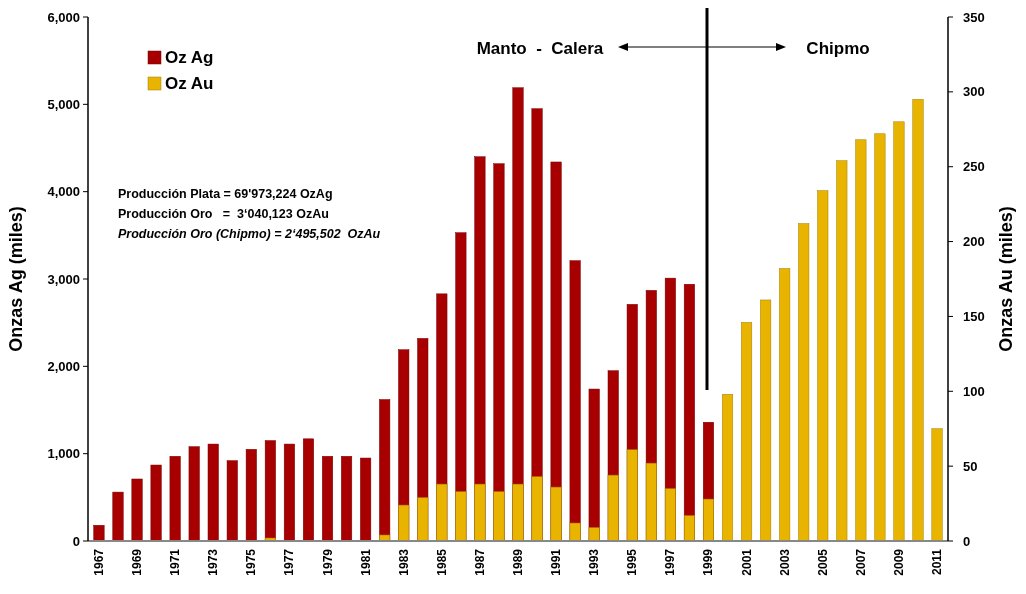 Image resolution: width=1026 pixels, height=594 pixels. What do you see at coordinates (223, 214) in the screenshot?
I see `annotation: Producción Oro = 3‘040,123 OzAu` at bounding box center [223, 214].